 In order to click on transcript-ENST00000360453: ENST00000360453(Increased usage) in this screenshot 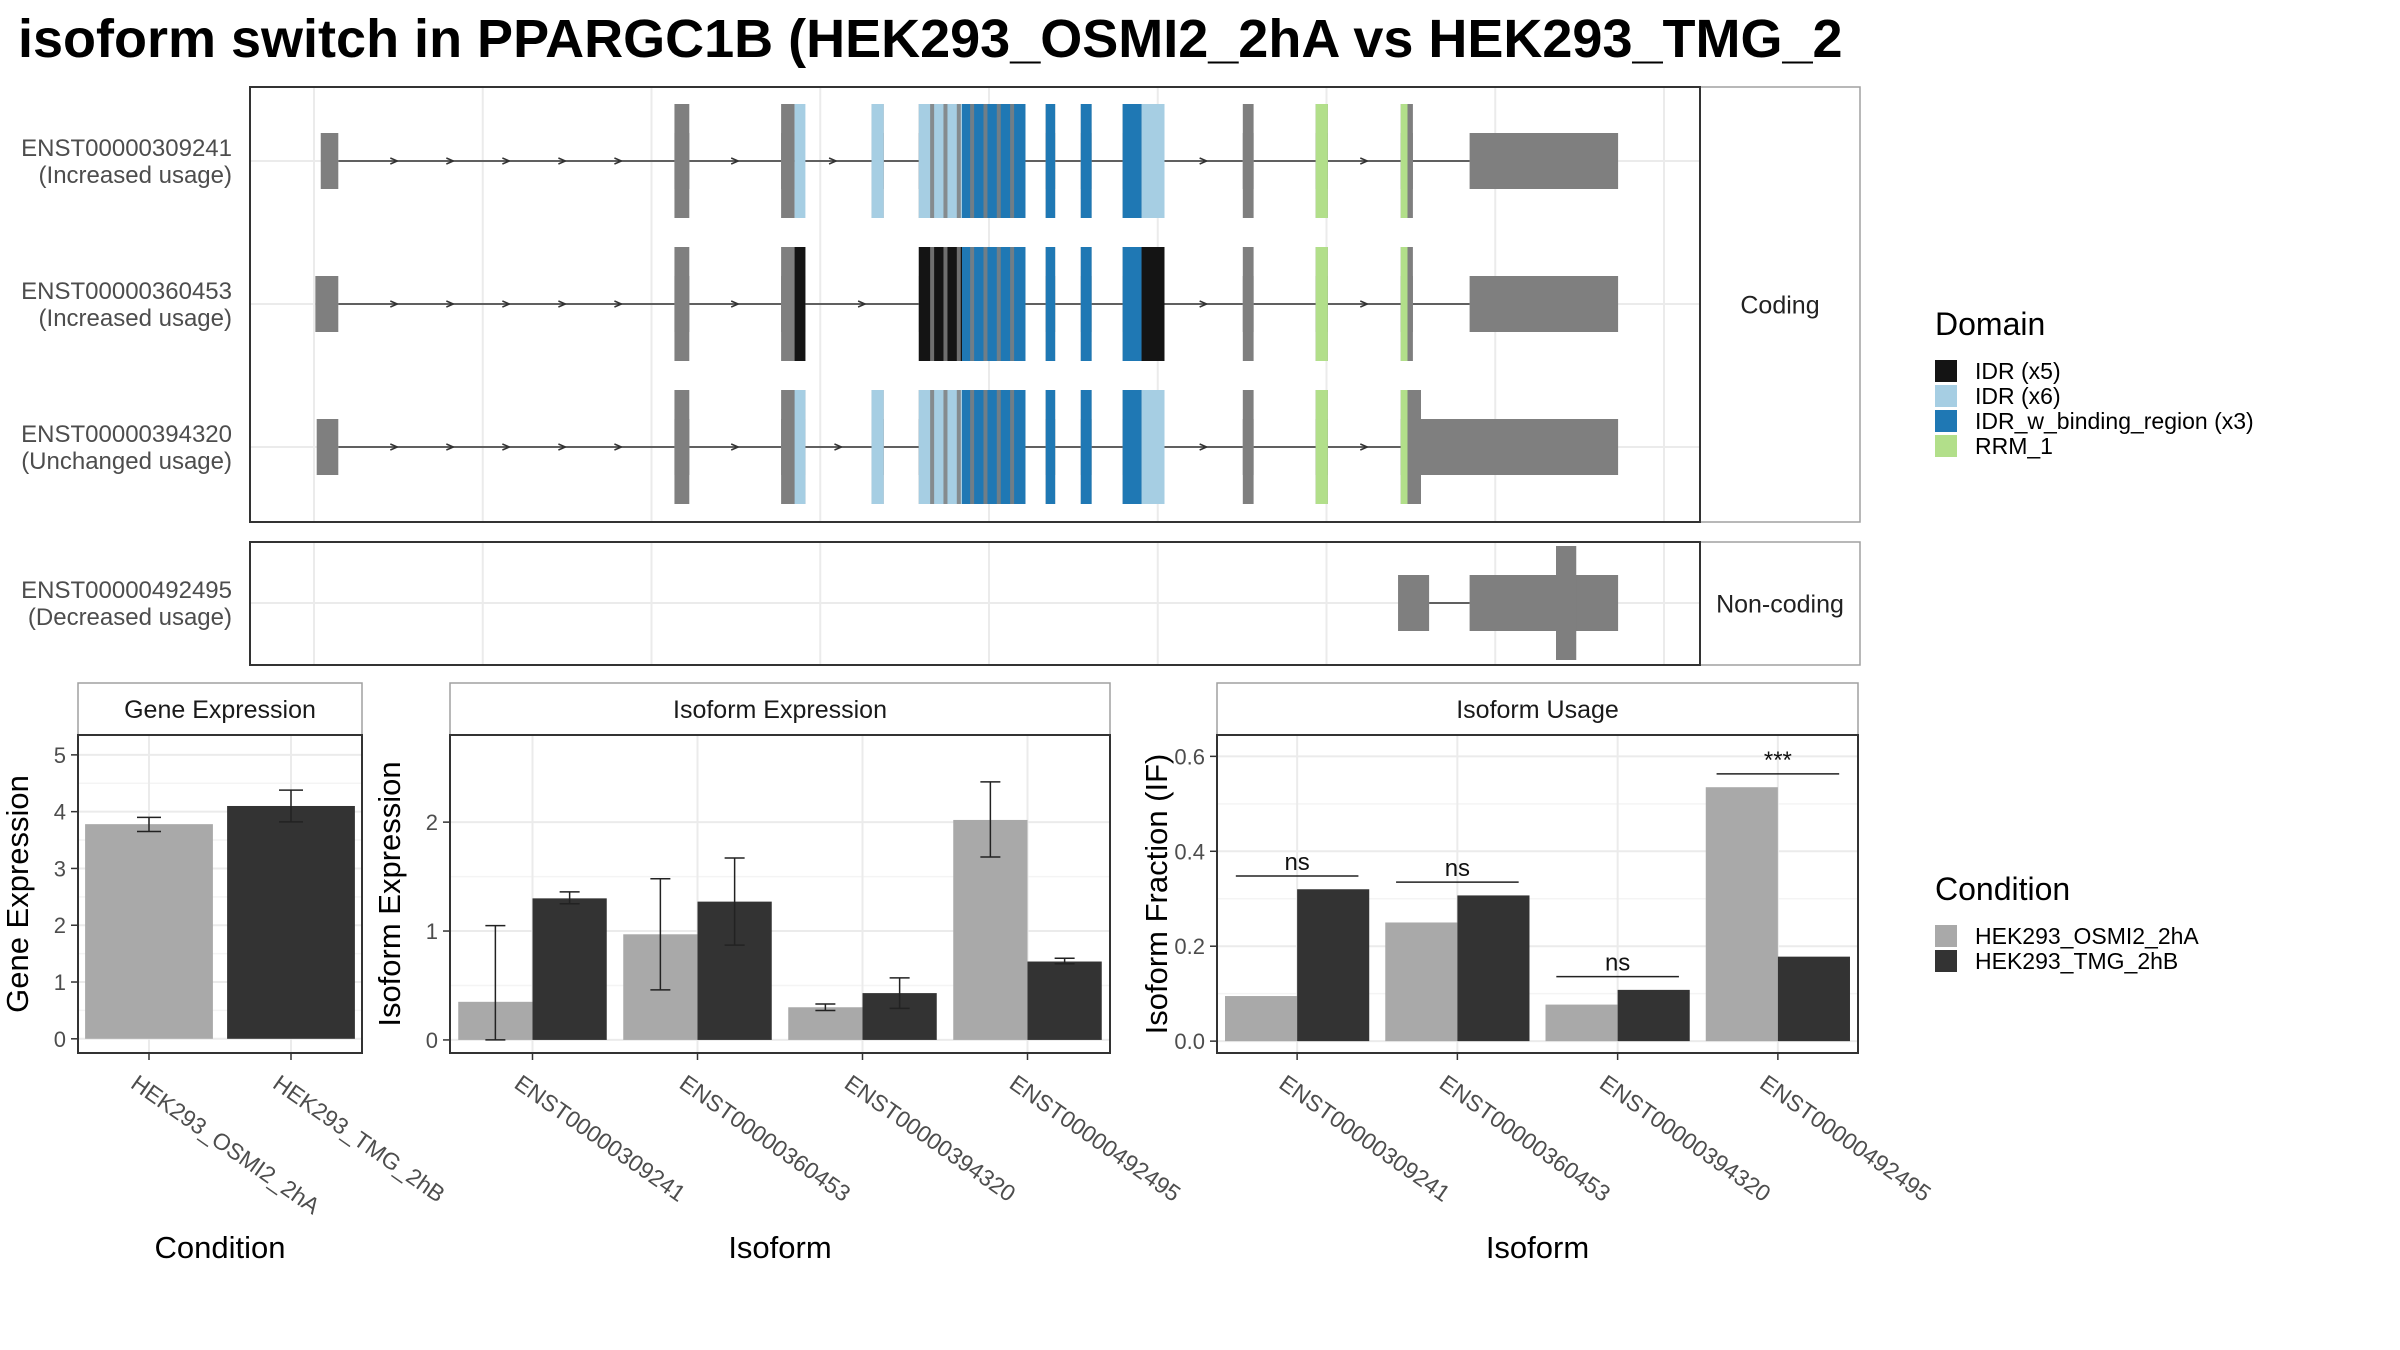, I will do `click(820, 304)`.